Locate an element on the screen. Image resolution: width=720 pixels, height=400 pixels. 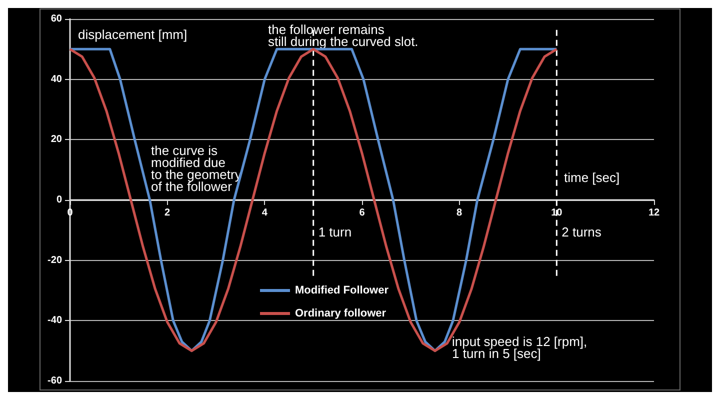
y-tick-label: -60 is located at coordinates (55, 381).